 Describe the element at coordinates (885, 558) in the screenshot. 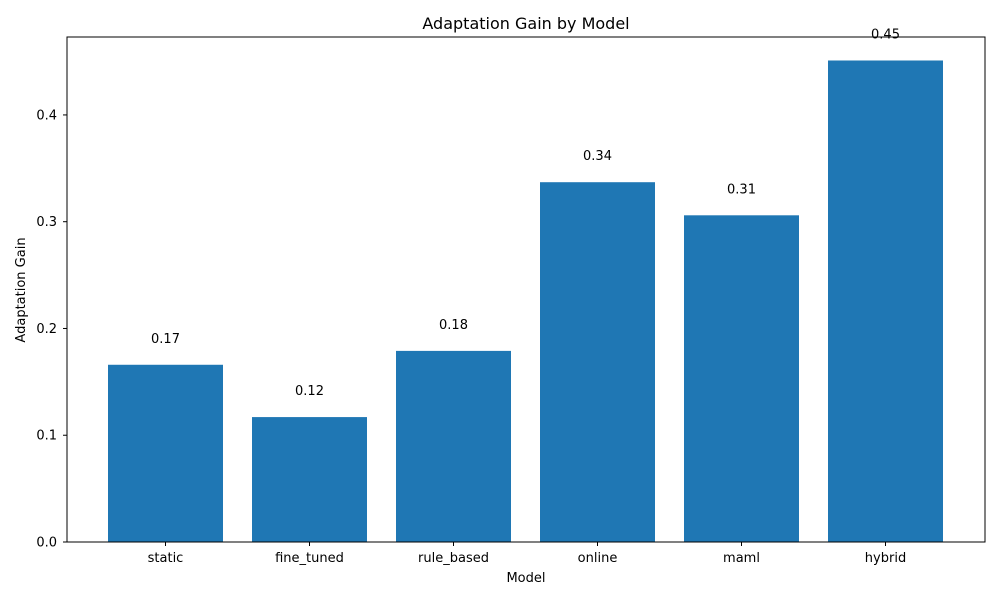

I see `x-tick-label-hybrid: hybrid` at that location.